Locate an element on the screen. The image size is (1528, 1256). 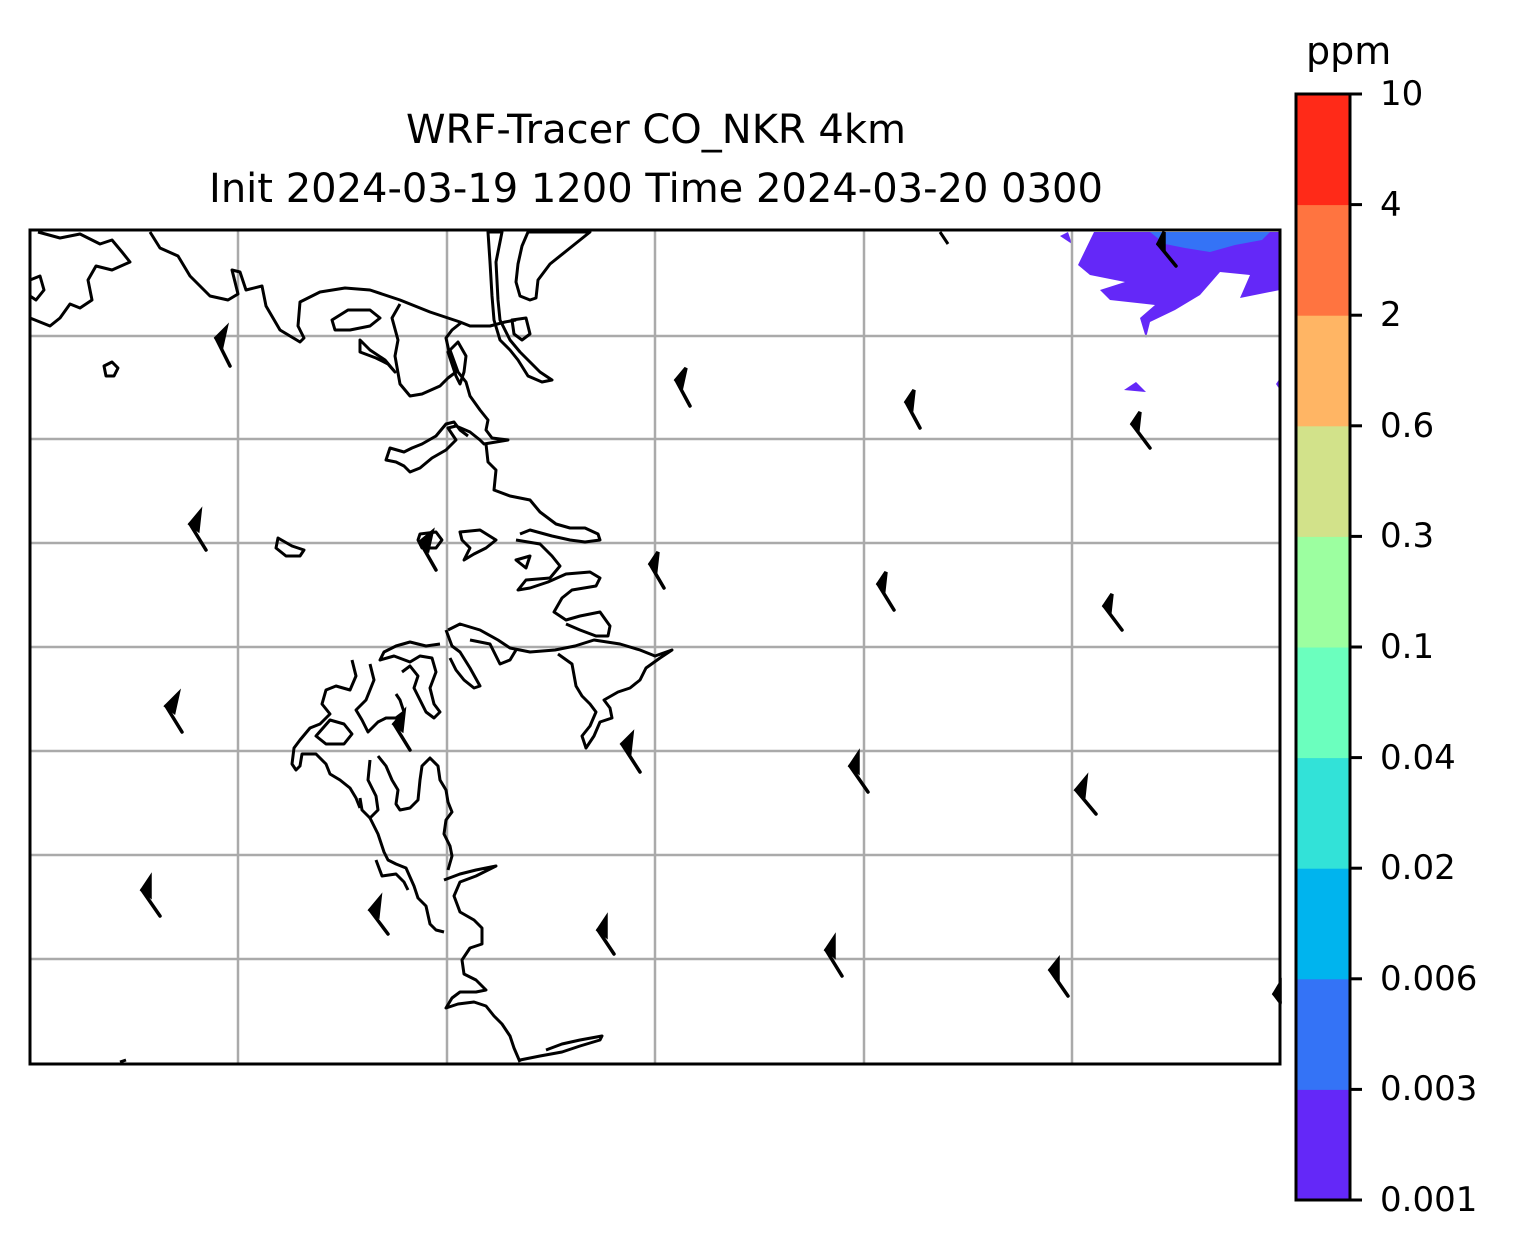
colorbar-tick-label: 0.02 is located at coordinates (1418, 868).